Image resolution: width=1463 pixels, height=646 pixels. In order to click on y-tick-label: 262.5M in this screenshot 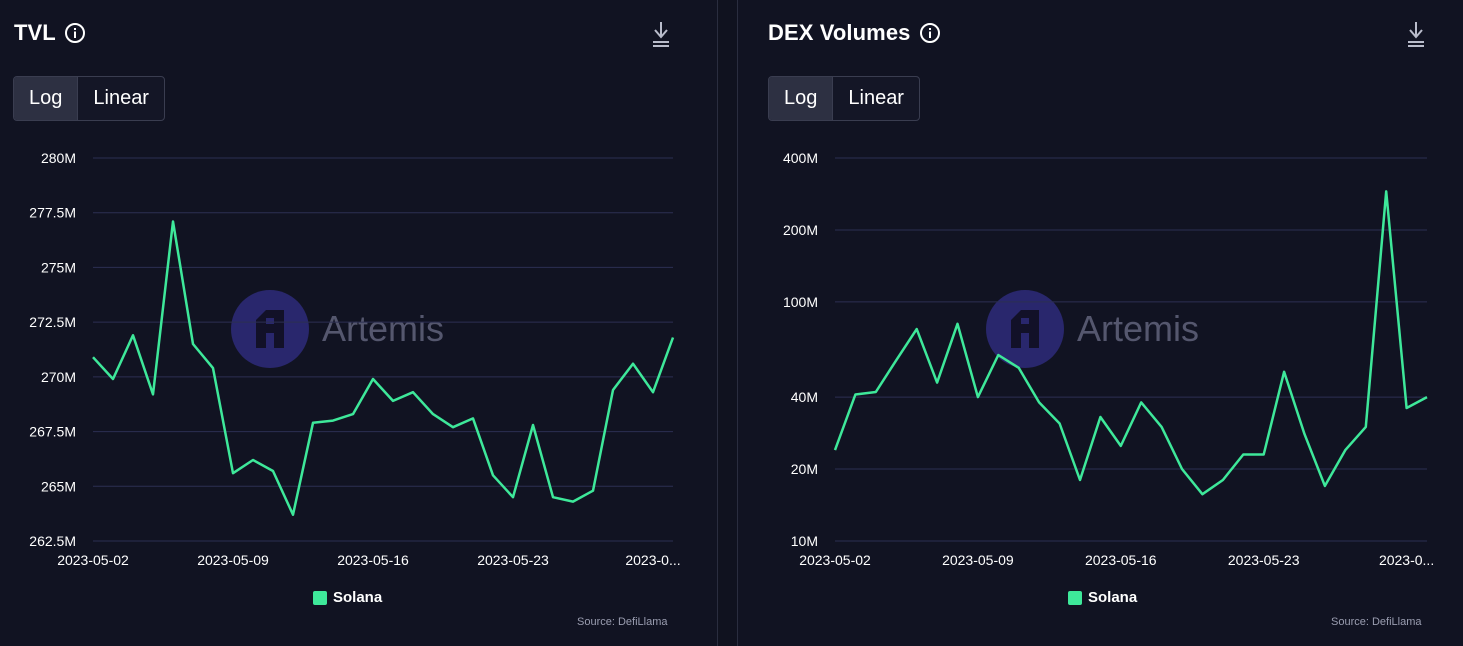, I will do `click(52, 541)`.